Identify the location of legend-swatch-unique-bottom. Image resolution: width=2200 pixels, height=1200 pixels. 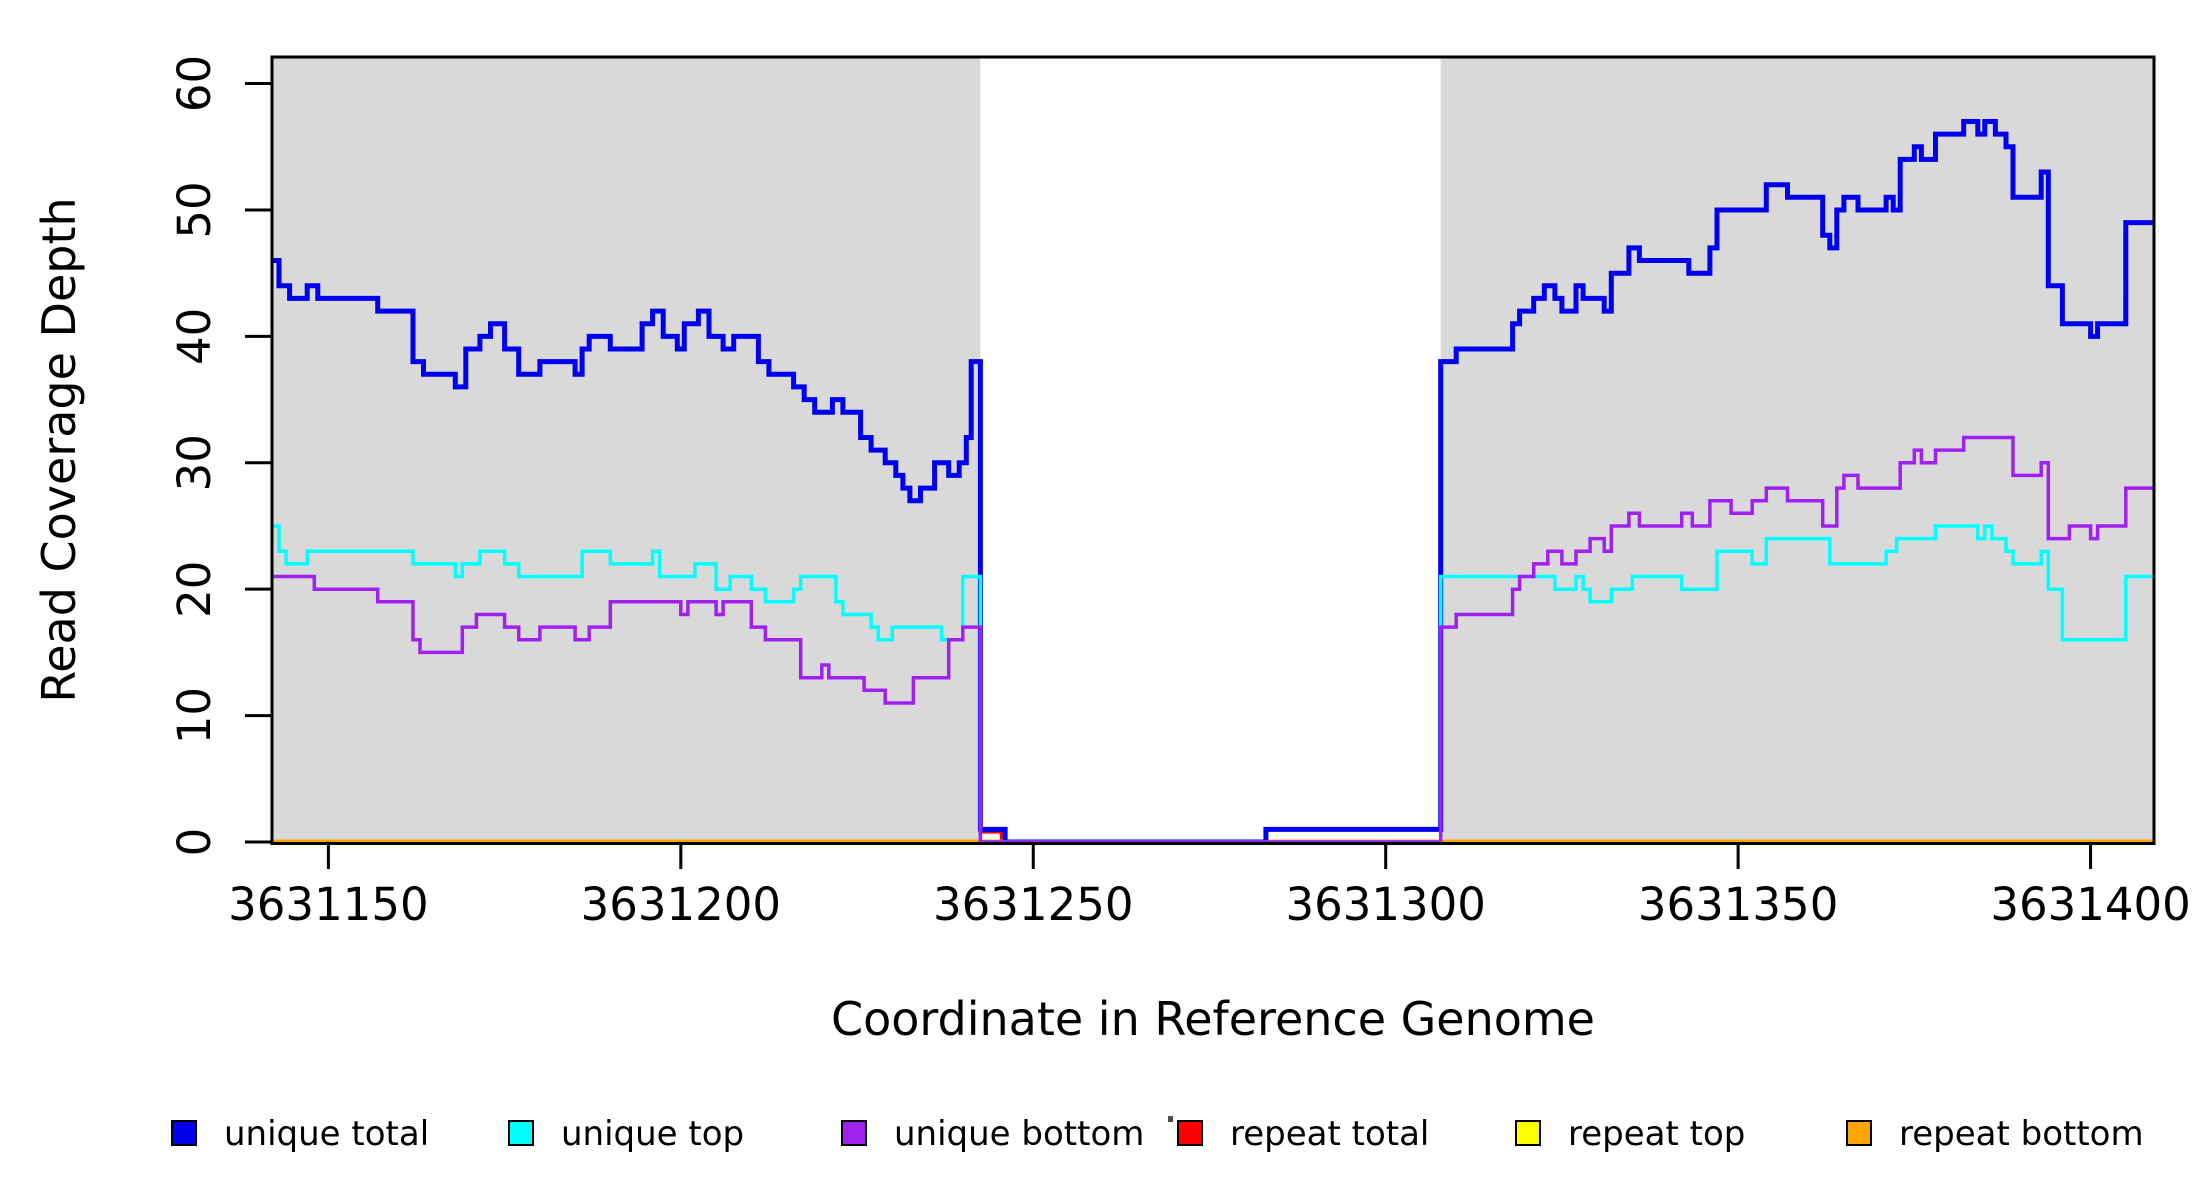
(854, 1133).